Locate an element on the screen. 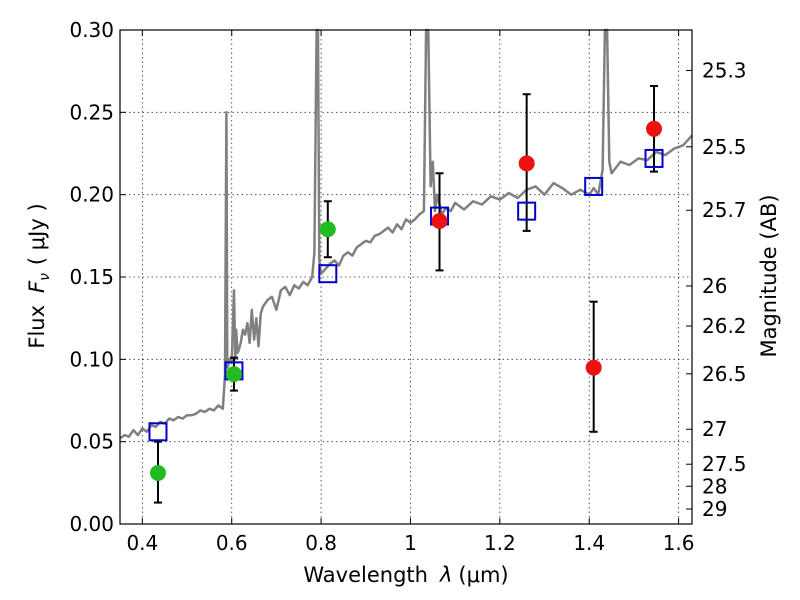  mag-tick-label: 25.3 is located at coordinates (724, 70).